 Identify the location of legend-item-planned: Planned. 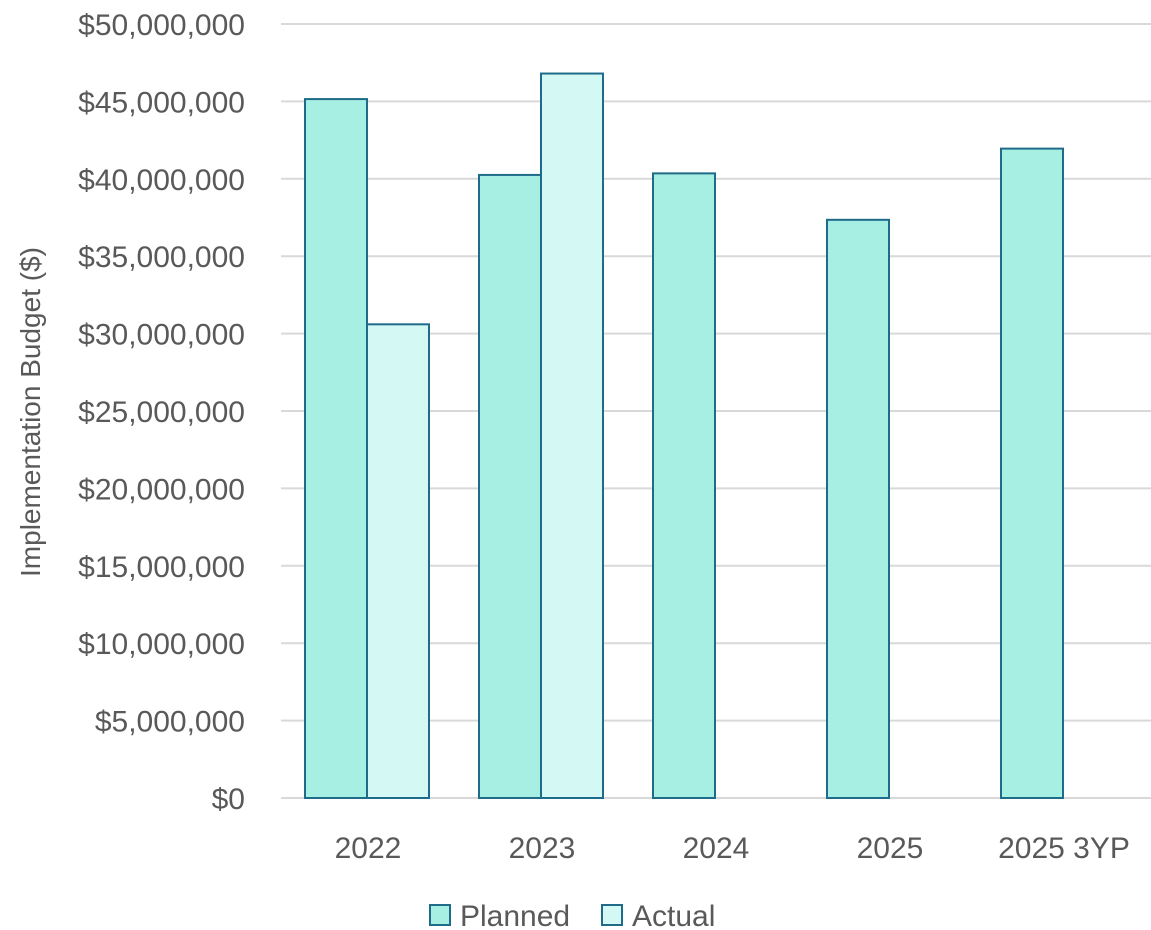
(499, 915).